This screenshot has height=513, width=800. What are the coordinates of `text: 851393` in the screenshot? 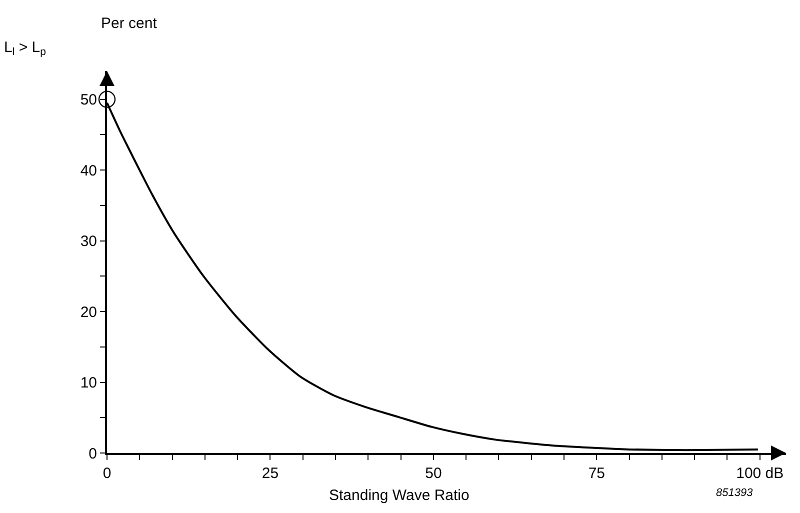 It's located at (735, 493).